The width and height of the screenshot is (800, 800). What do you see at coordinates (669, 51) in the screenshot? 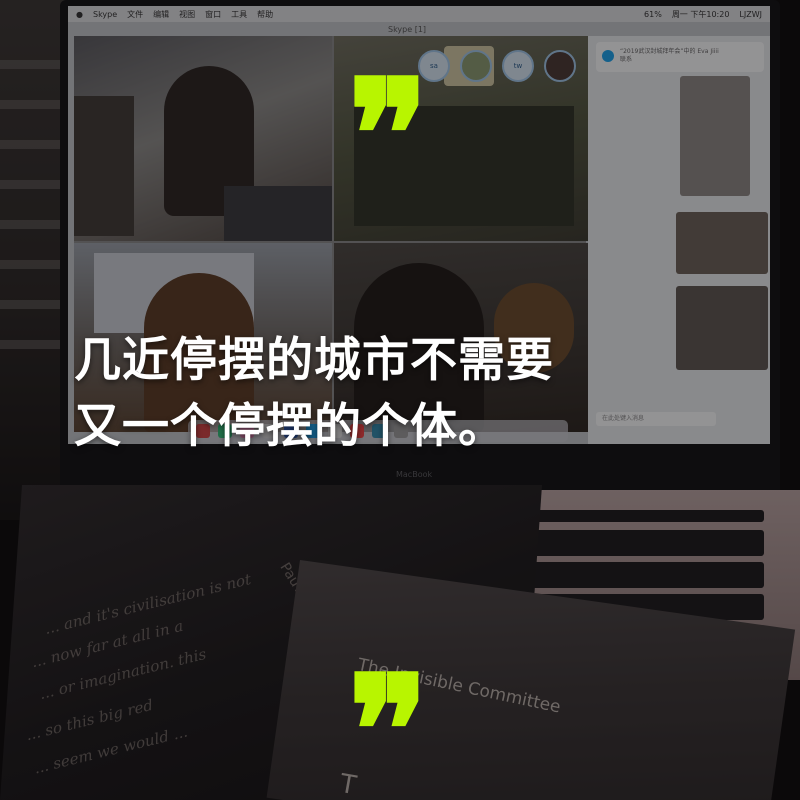
I see `chat-title: “2019武汉封城拜年会”中的 Eva Jiiii` at bounding box center [669, 51].